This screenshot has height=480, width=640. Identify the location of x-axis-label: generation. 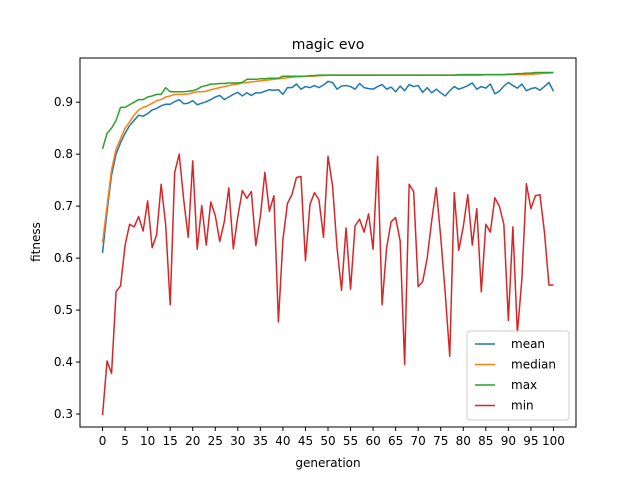
(327, 463).